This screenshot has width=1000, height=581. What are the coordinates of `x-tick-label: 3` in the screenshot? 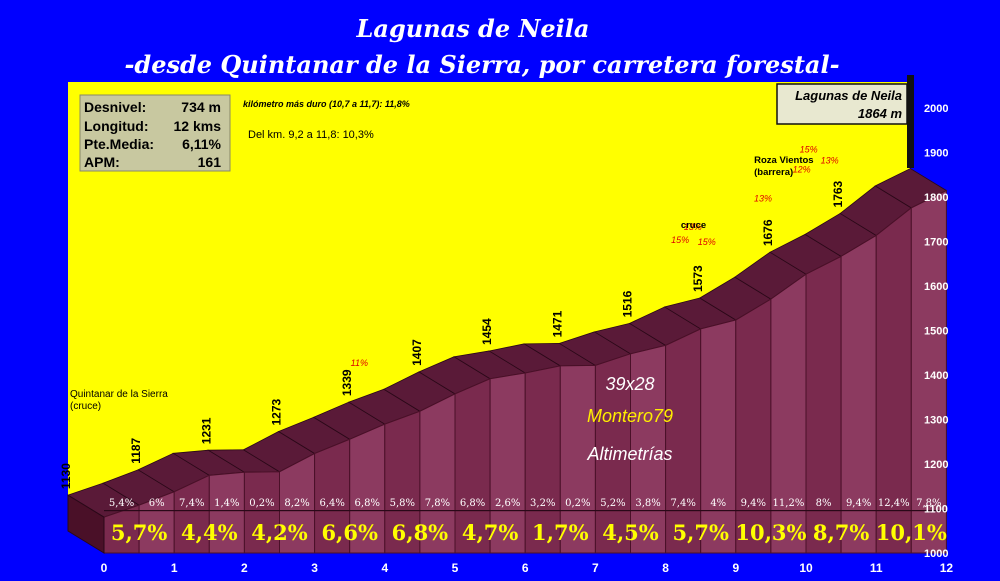 It's located at (314, 568).